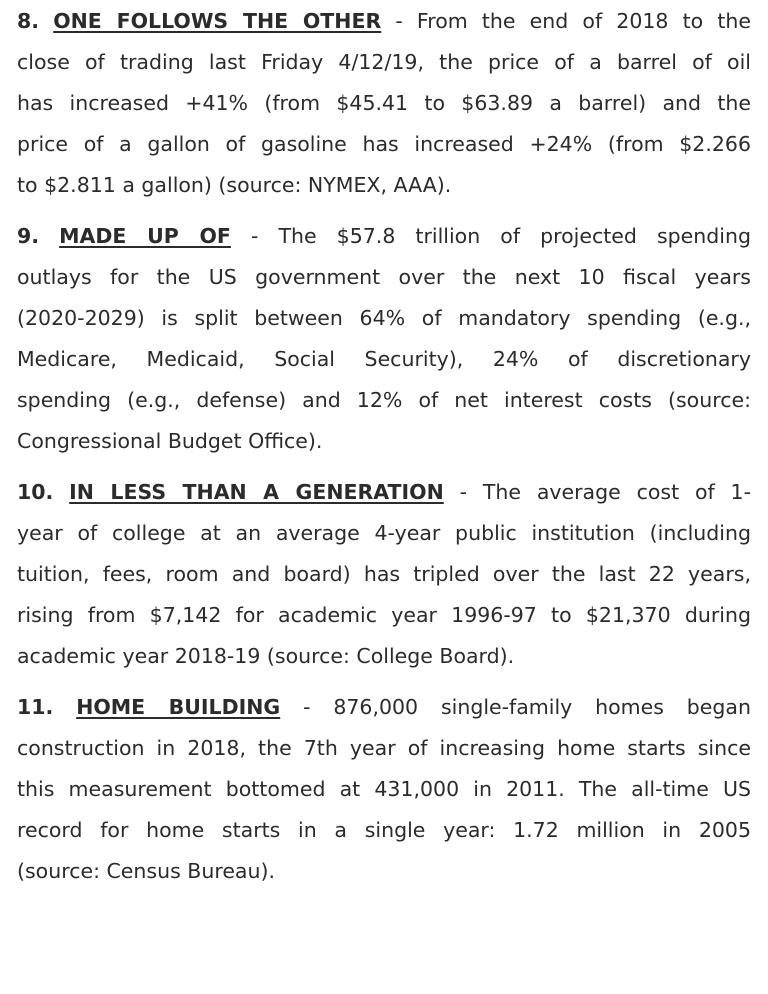 The image size is (768, 994). Describe the element at coordinates (597, 492) in the screenshot. I see `item-lead-text: - The average cost of 1-` at that location.